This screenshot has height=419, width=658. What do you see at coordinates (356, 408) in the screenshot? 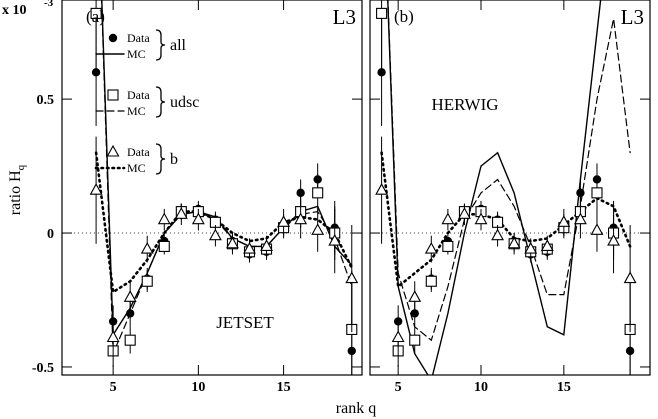
I see `x-axis-label: rank q` at bounding box center [356, 408].